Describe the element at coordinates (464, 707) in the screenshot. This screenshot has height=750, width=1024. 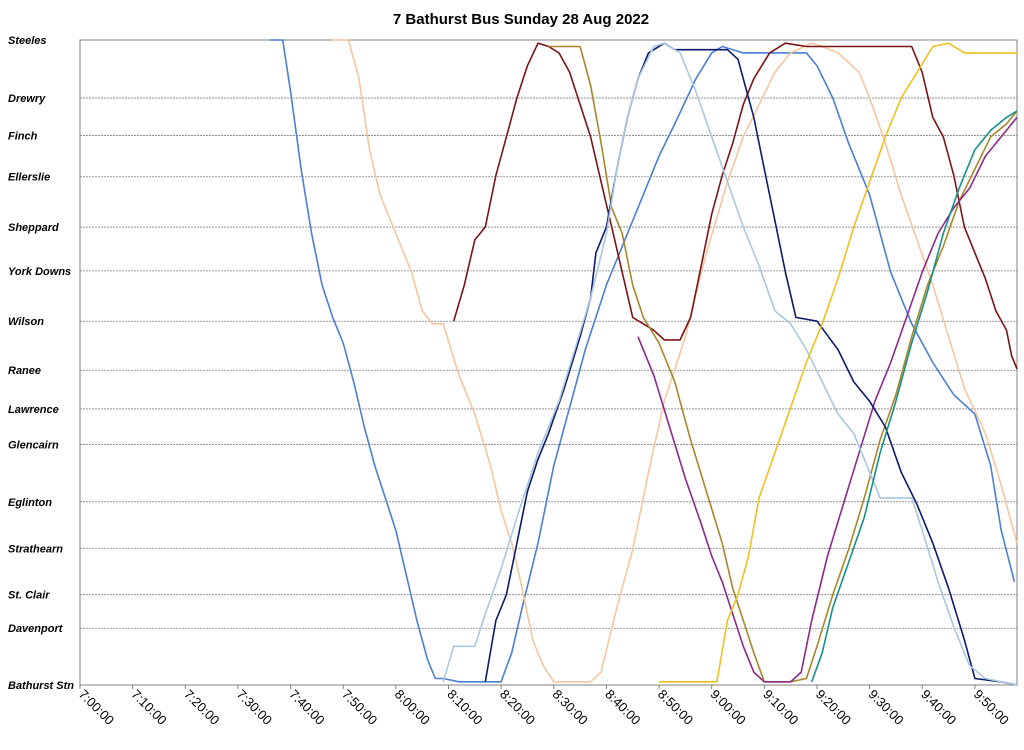
I see `time-label: 8:10:00` at that location.